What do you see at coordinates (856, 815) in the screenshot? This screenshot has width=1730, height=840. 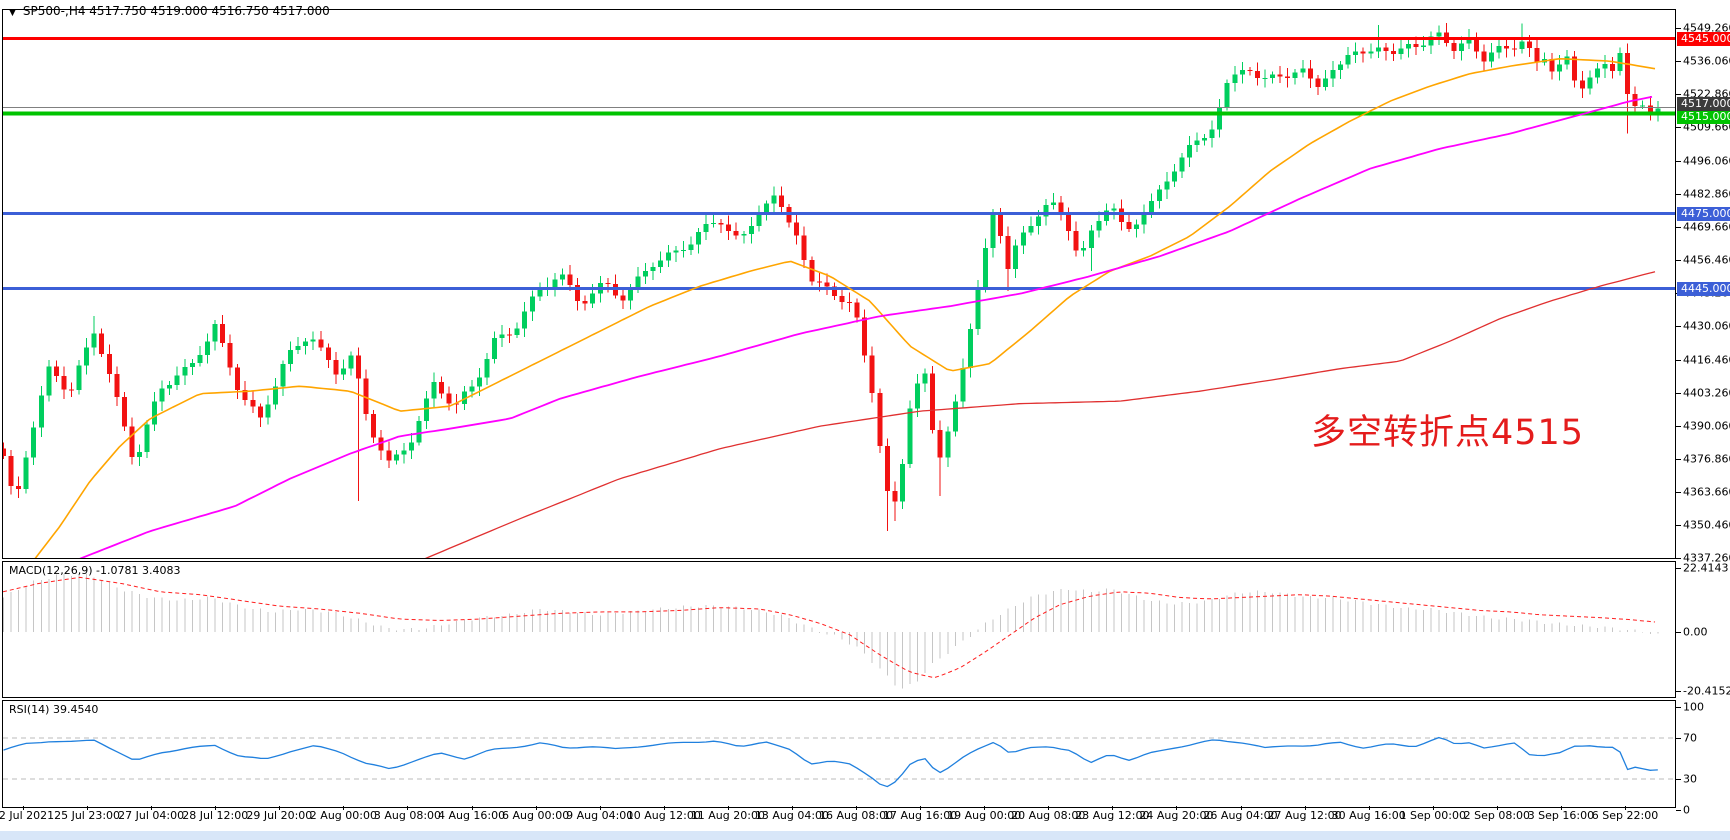 I see `time-axis-label: 16 Aug 08:00` at bounding box center [856, 815].